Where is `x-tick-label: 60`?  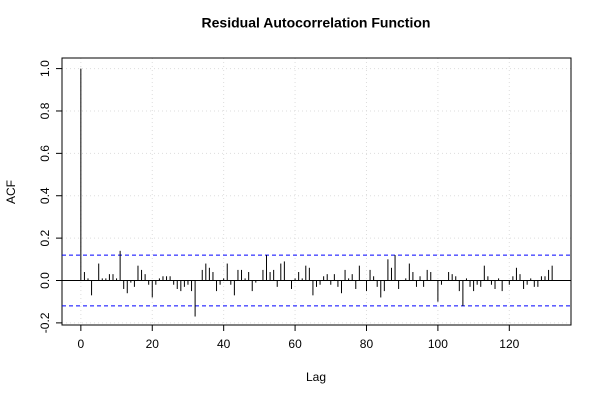
x-tick-label: 60 is located at coordinates (295, 344).